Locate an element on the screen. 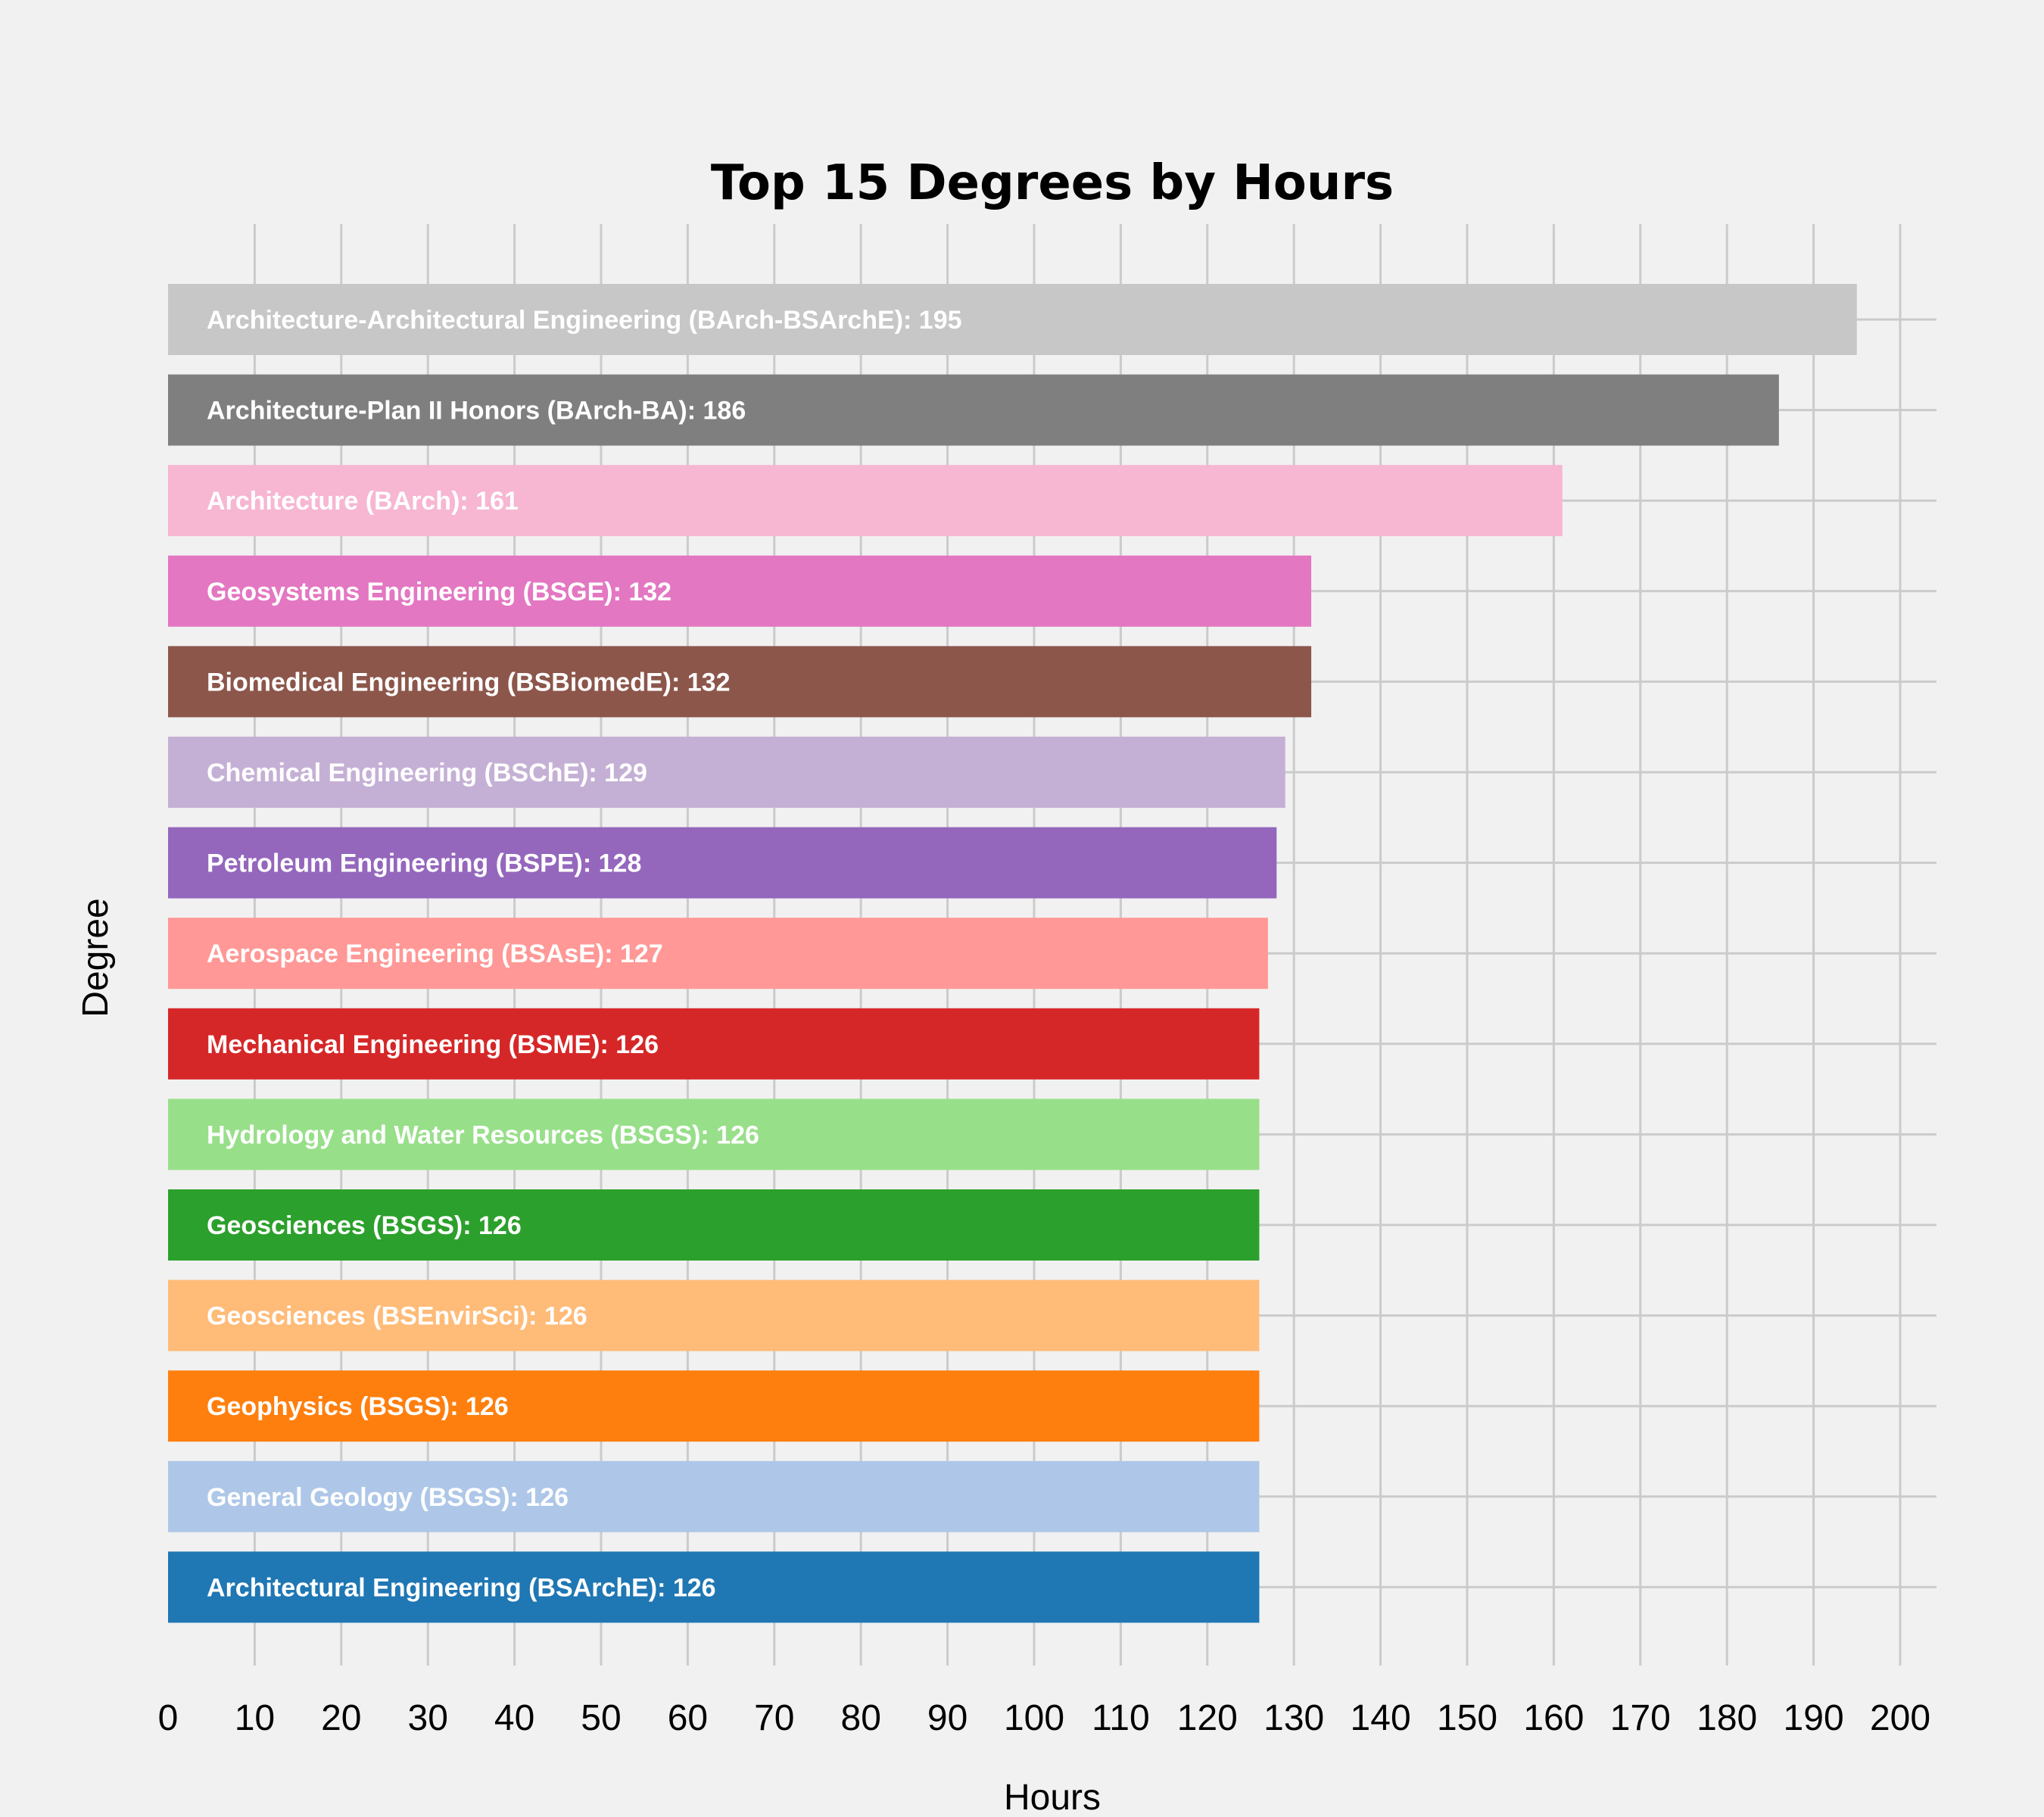 The width and height of the screenshot is (2044, 1817). x-tick-label: 160 is located at coordinates (1553, 1718).